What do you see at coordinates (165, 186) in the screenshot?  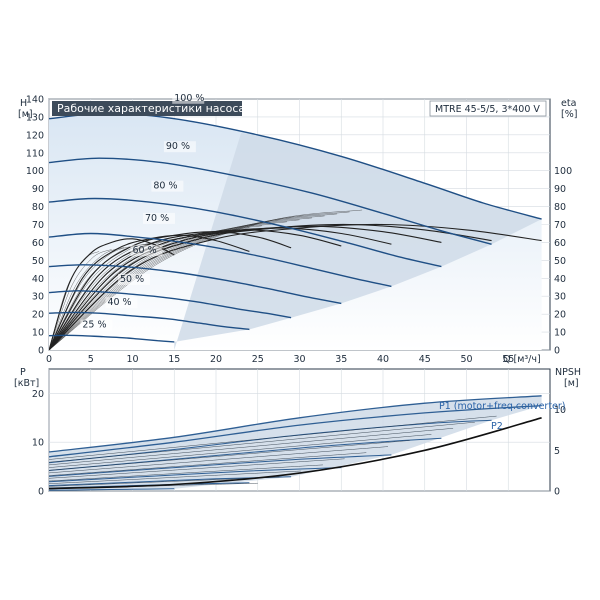 I see `speed-label: 80 %` at bounding box center [165, 186].